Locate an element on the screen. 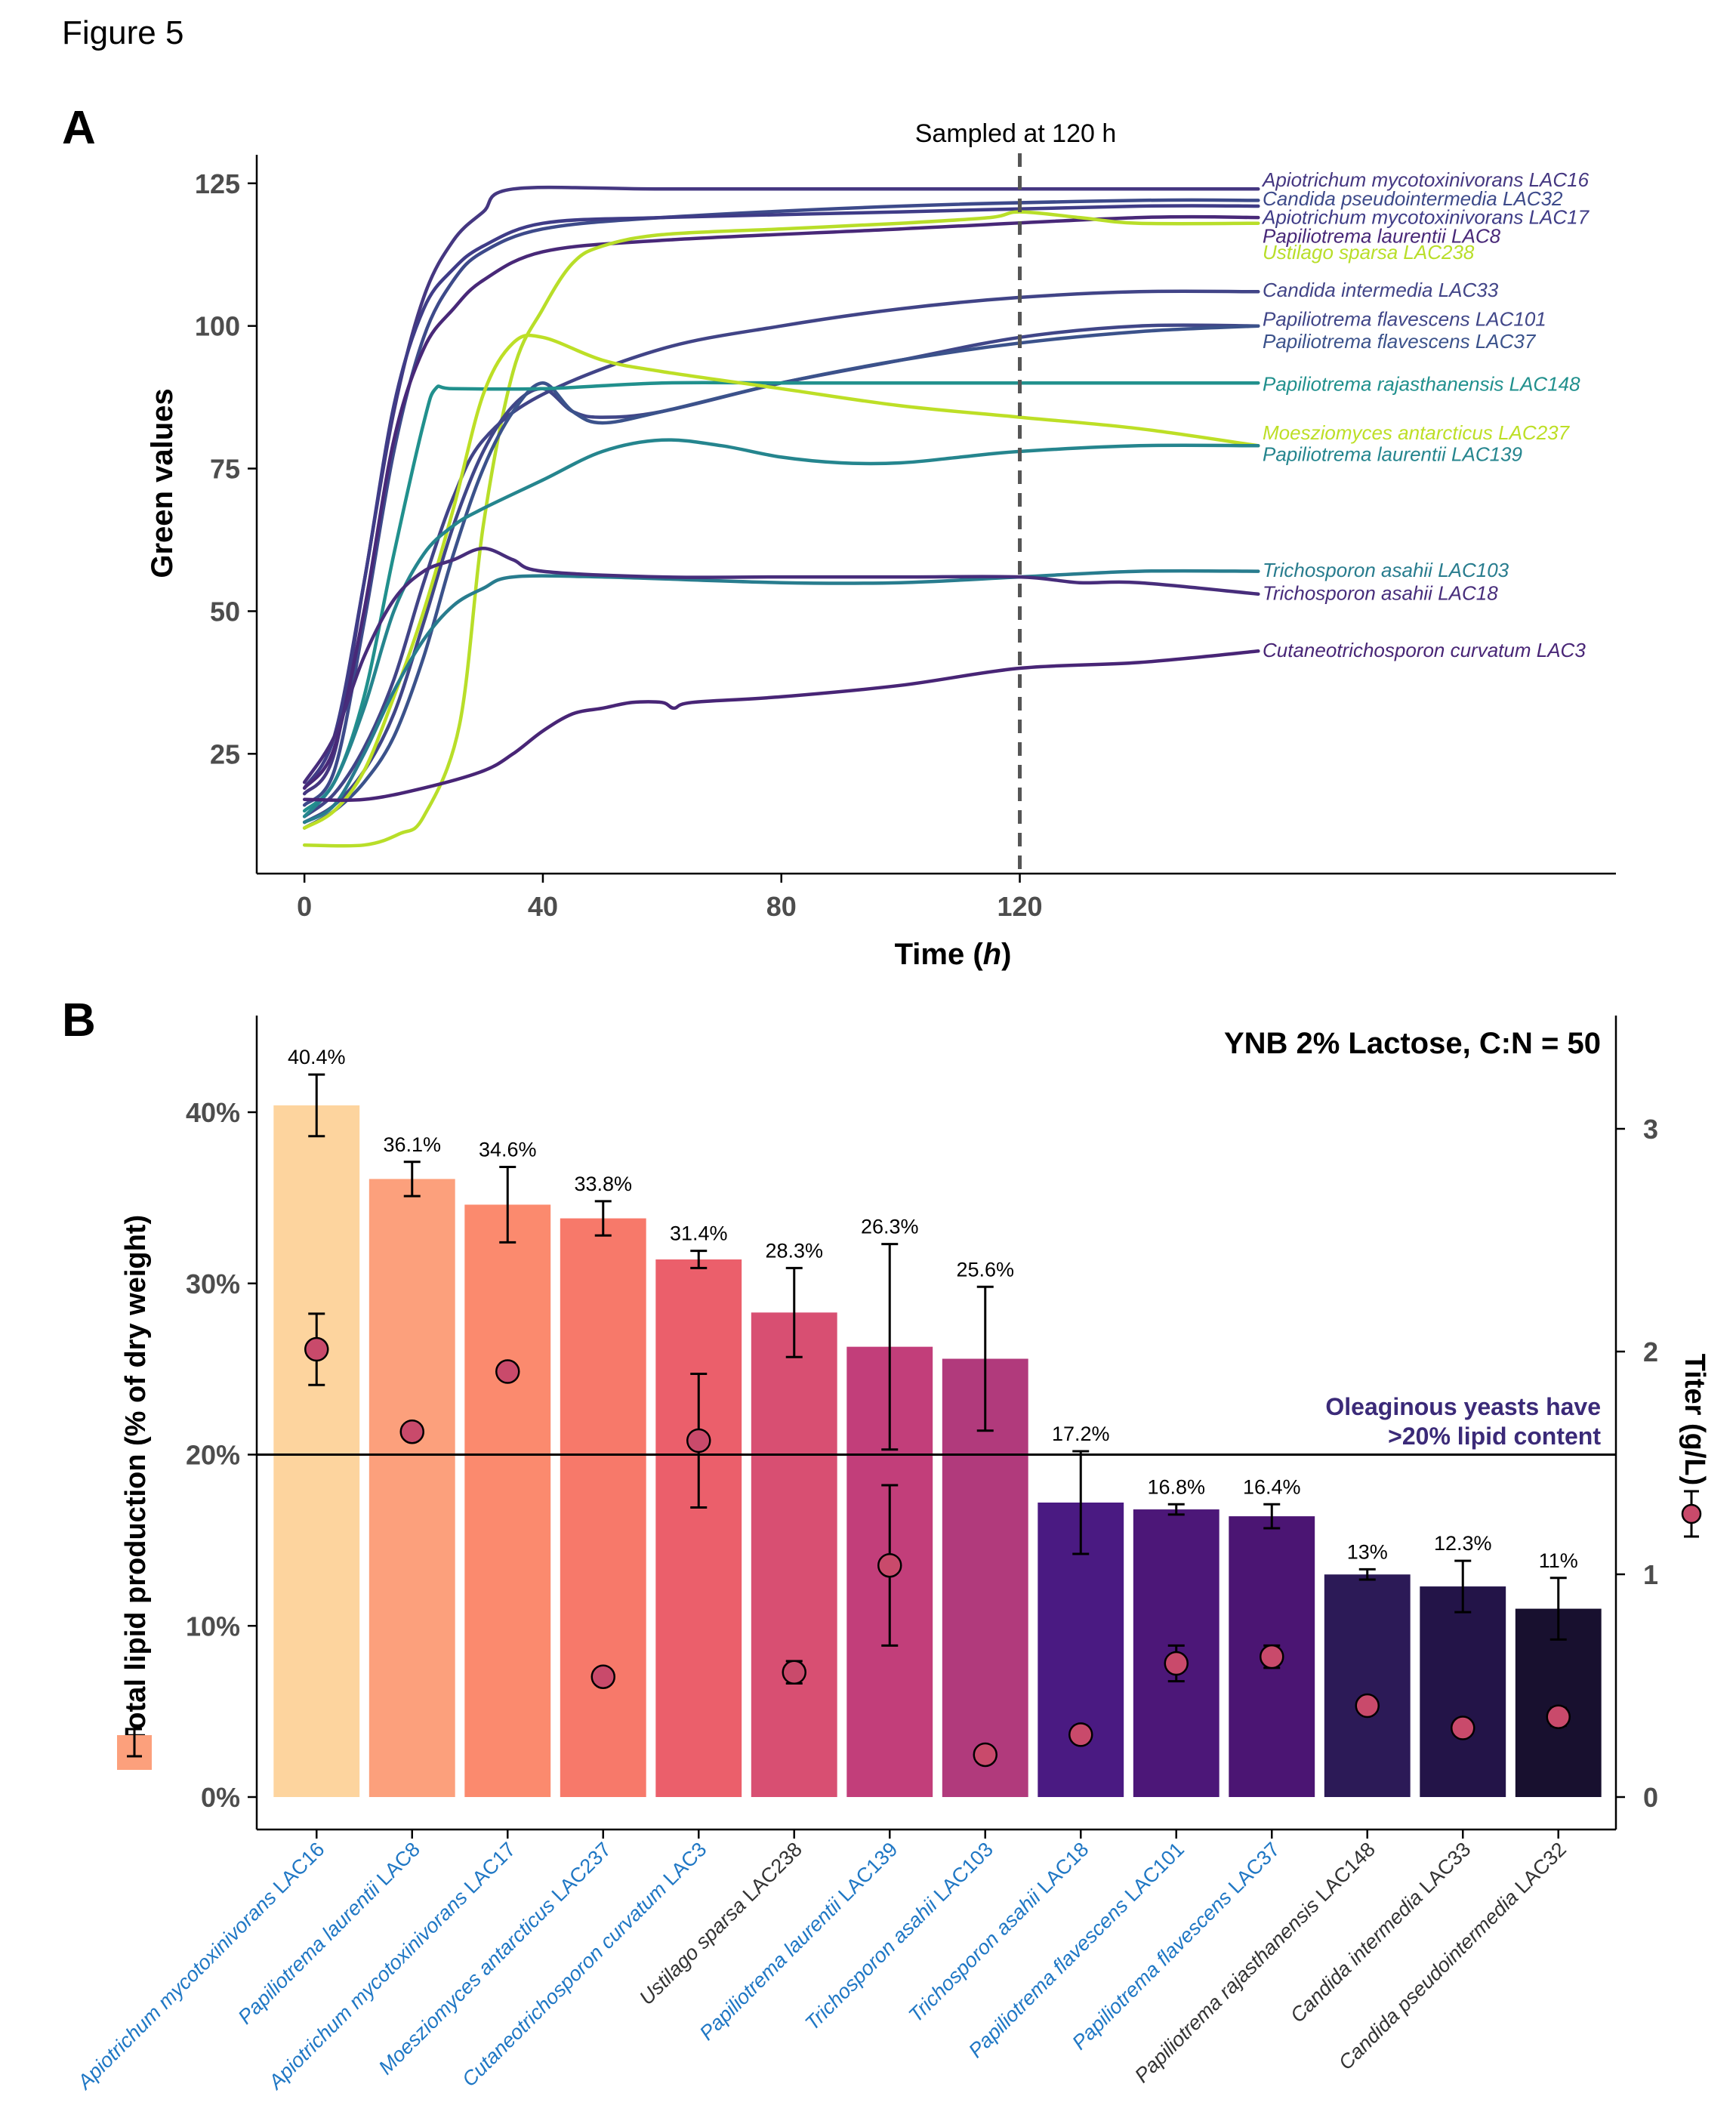 Image resolution: width=1736 pixels, height=2127 pixels. label-strain: LAC237 is located at coordinates (1534, 432).